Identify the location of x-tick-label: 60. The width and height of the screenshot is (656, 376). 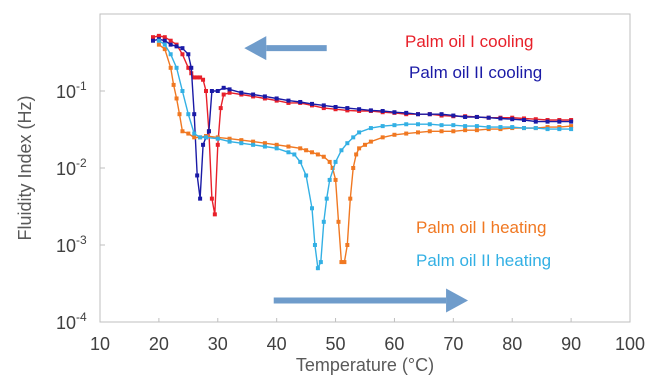
(394, 344).